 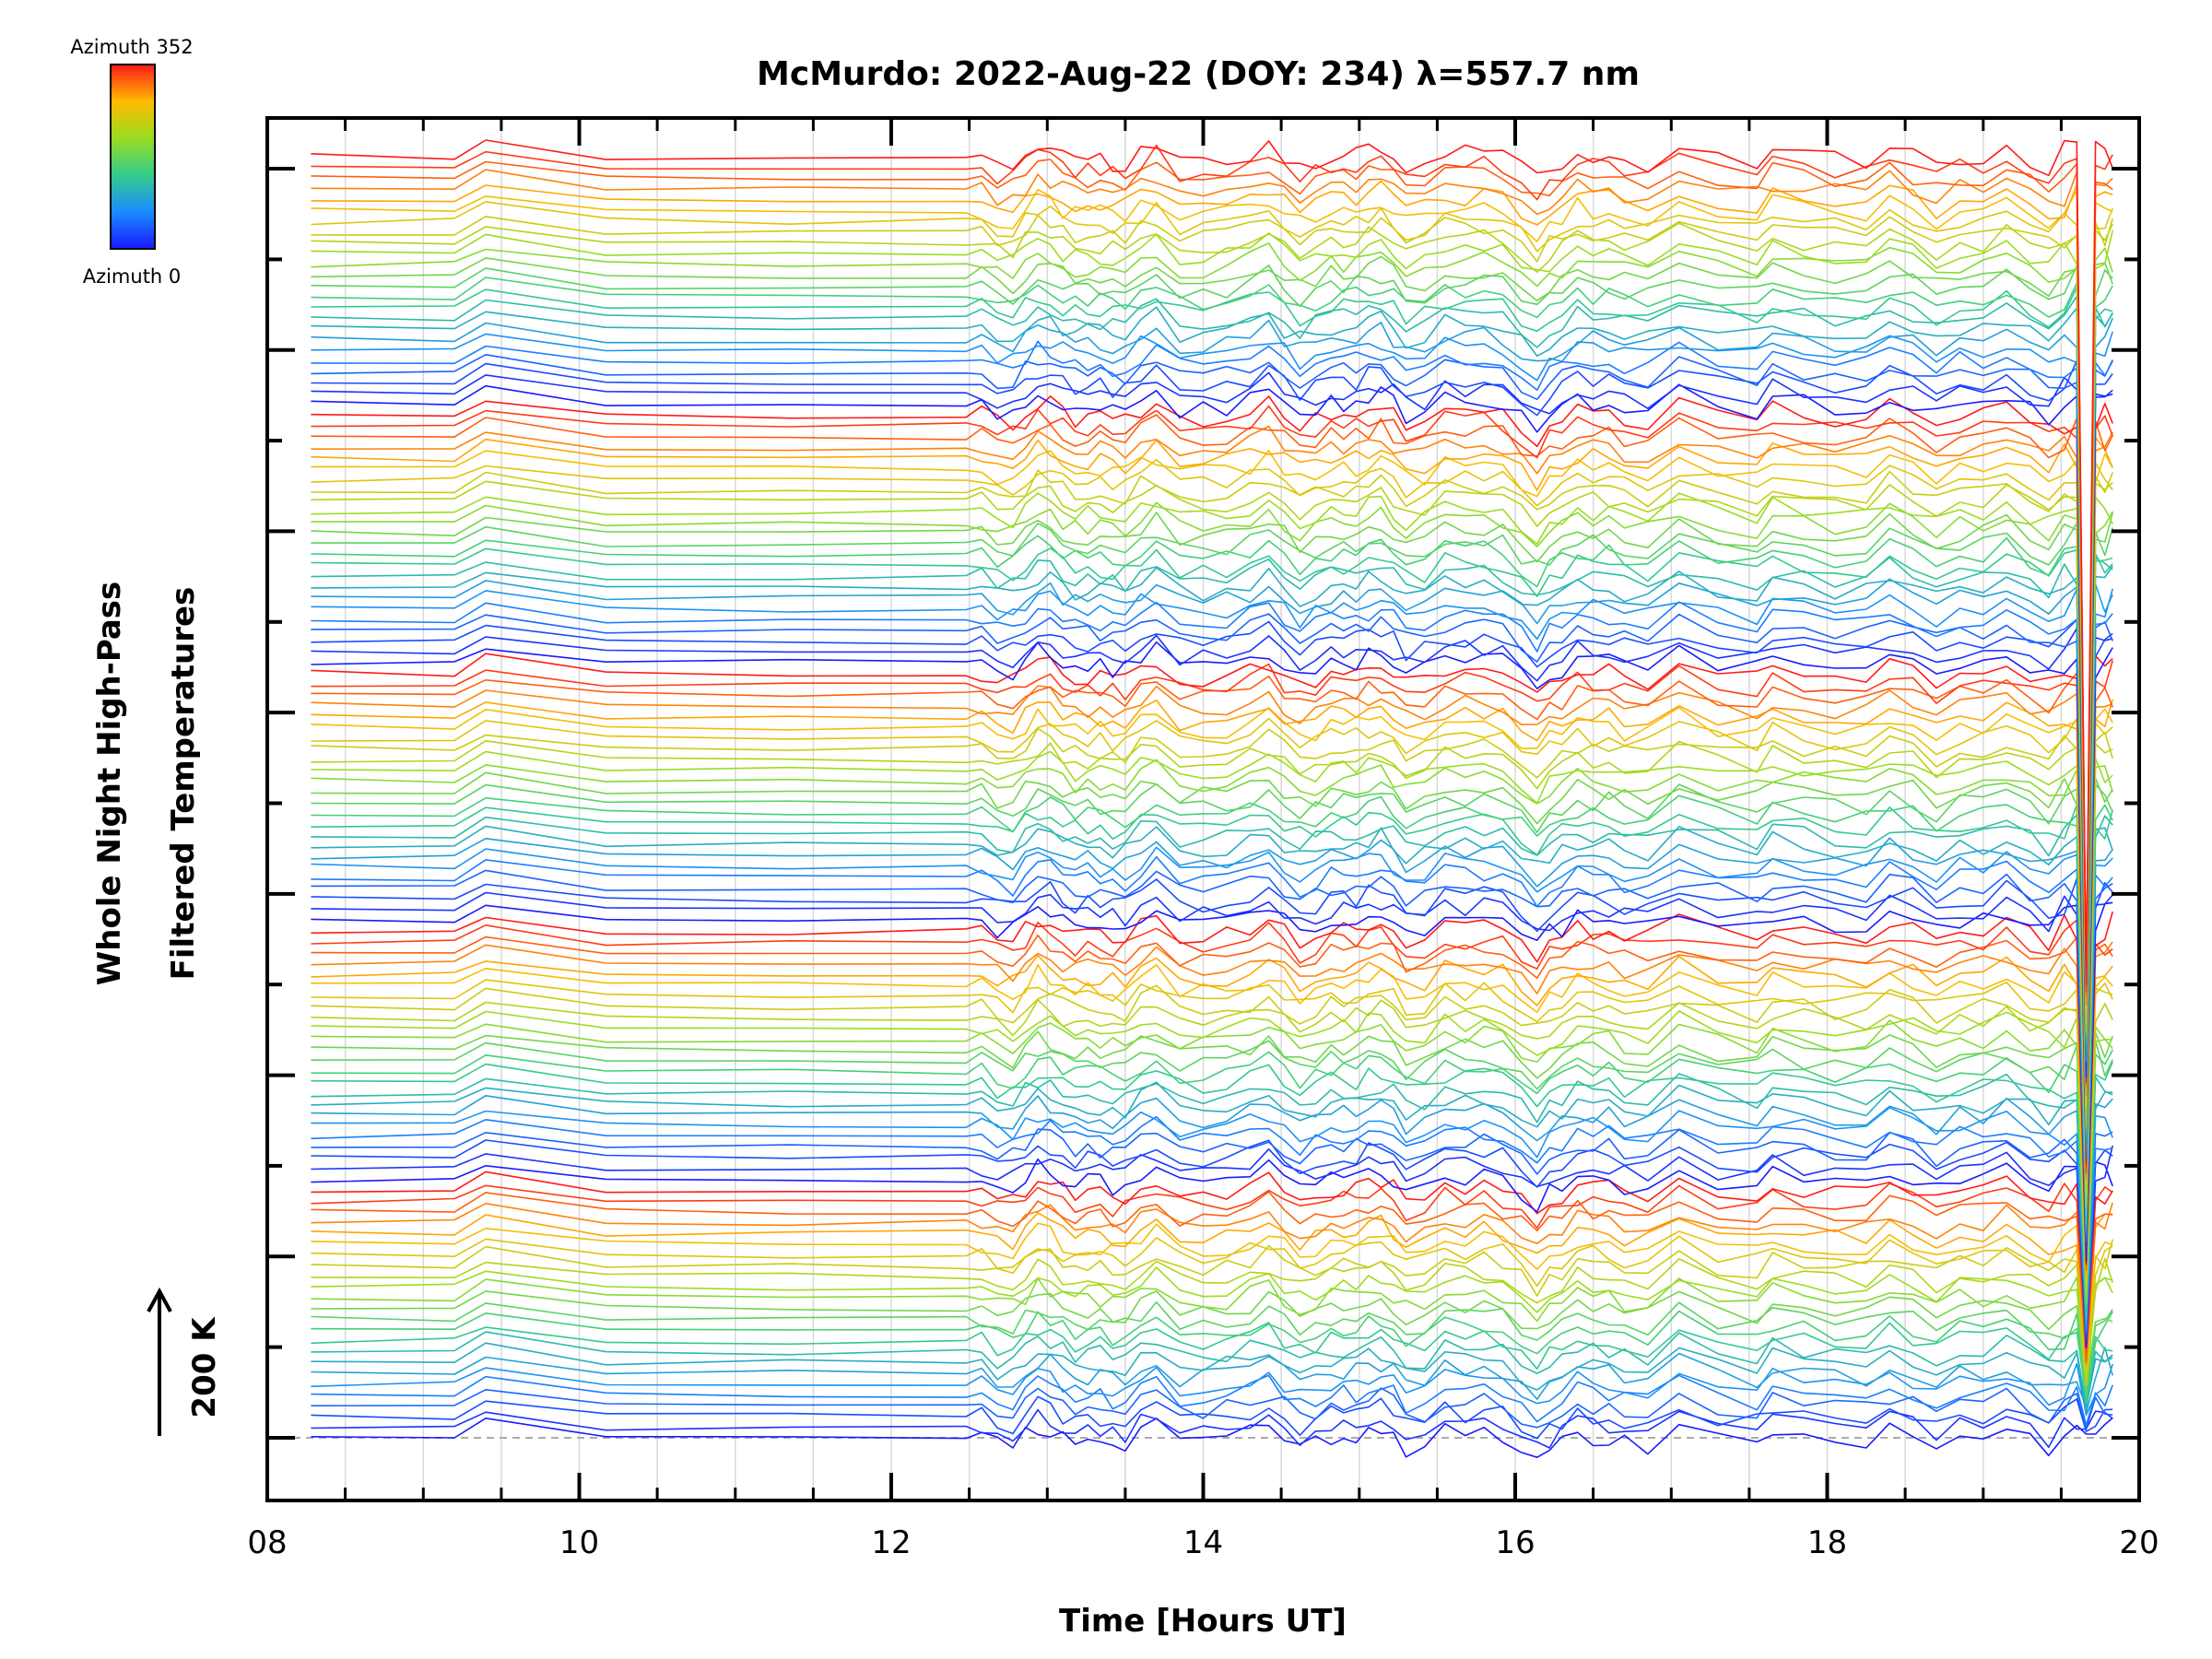 I want to click on colorbar-top-label: Azimuth 352, so click(x=131, y=47).